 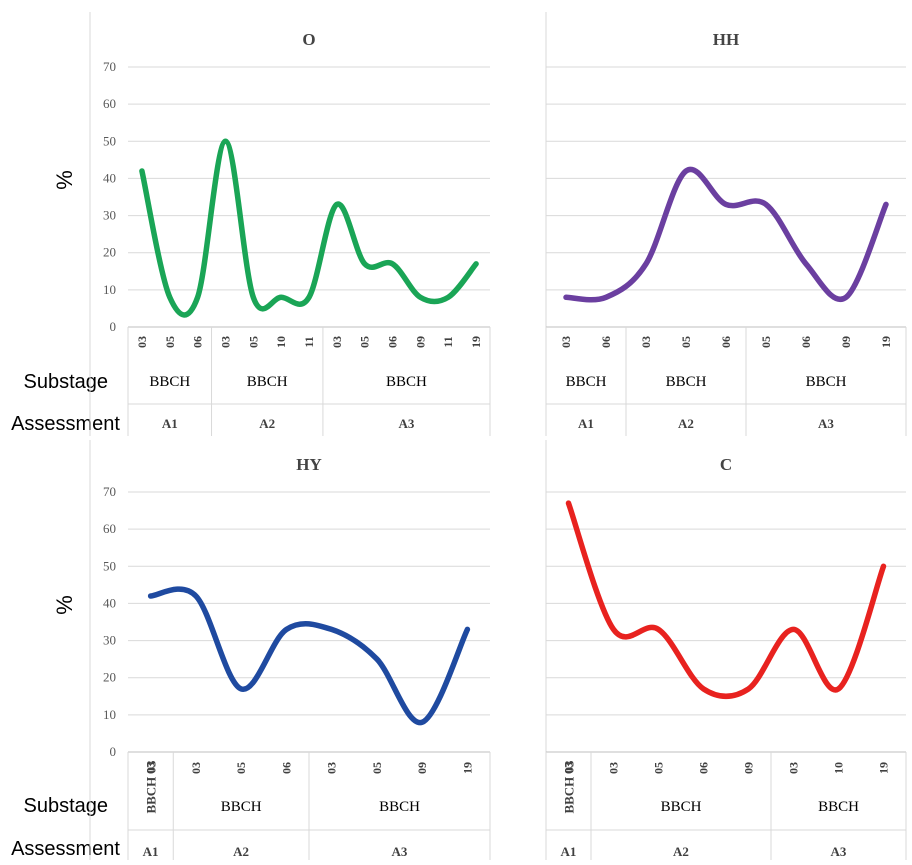 I want to click on substage-label-bottom: Substage, so click(x=65, y=806).